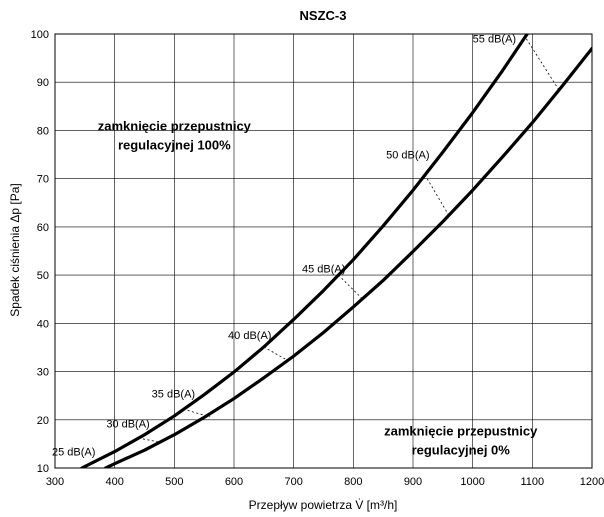 The height and width of the screenshot is (517, 604). Describe the element at coordinates (174, 482) in the screenshot. I see `x-tick-label: 500` at that location.